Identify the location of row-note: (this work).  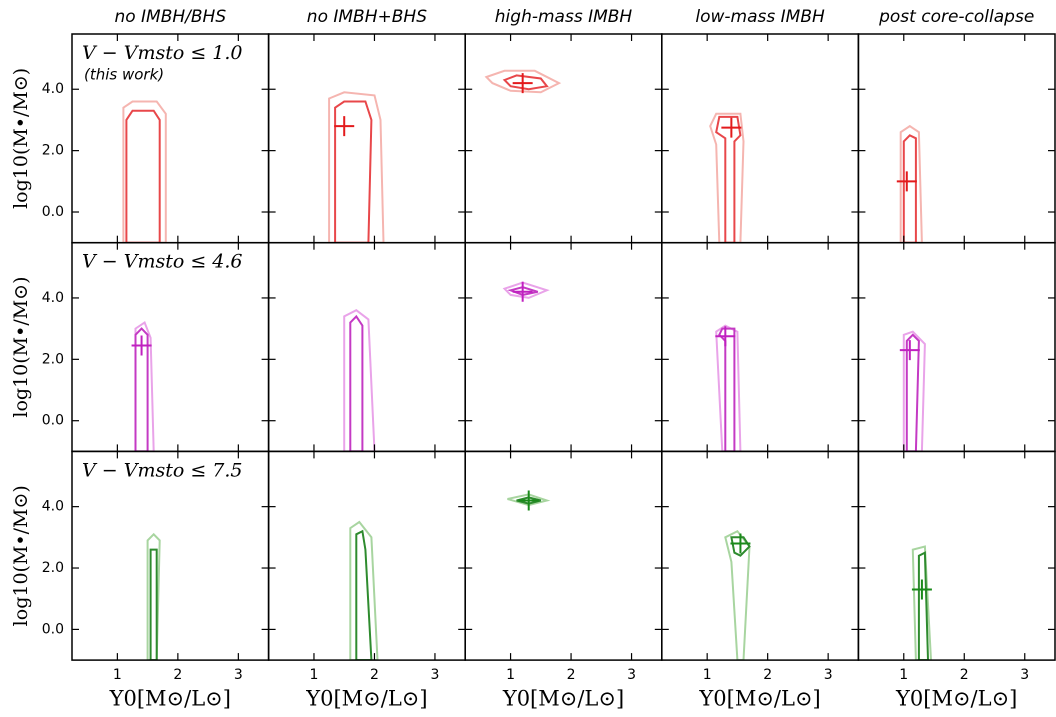
(124, 75).